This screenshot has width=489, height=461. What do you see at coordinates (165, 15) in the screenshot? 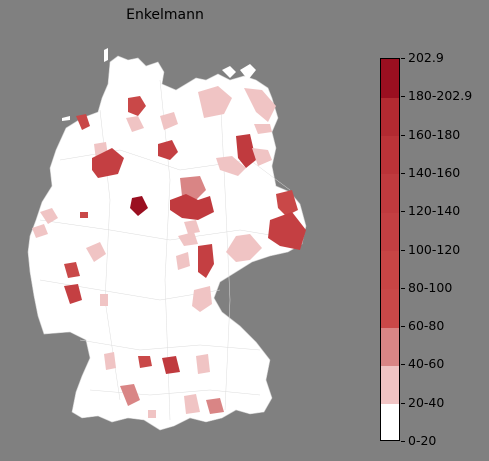
I see `map-title: Enkelmann` at bounding box center [165, 15].